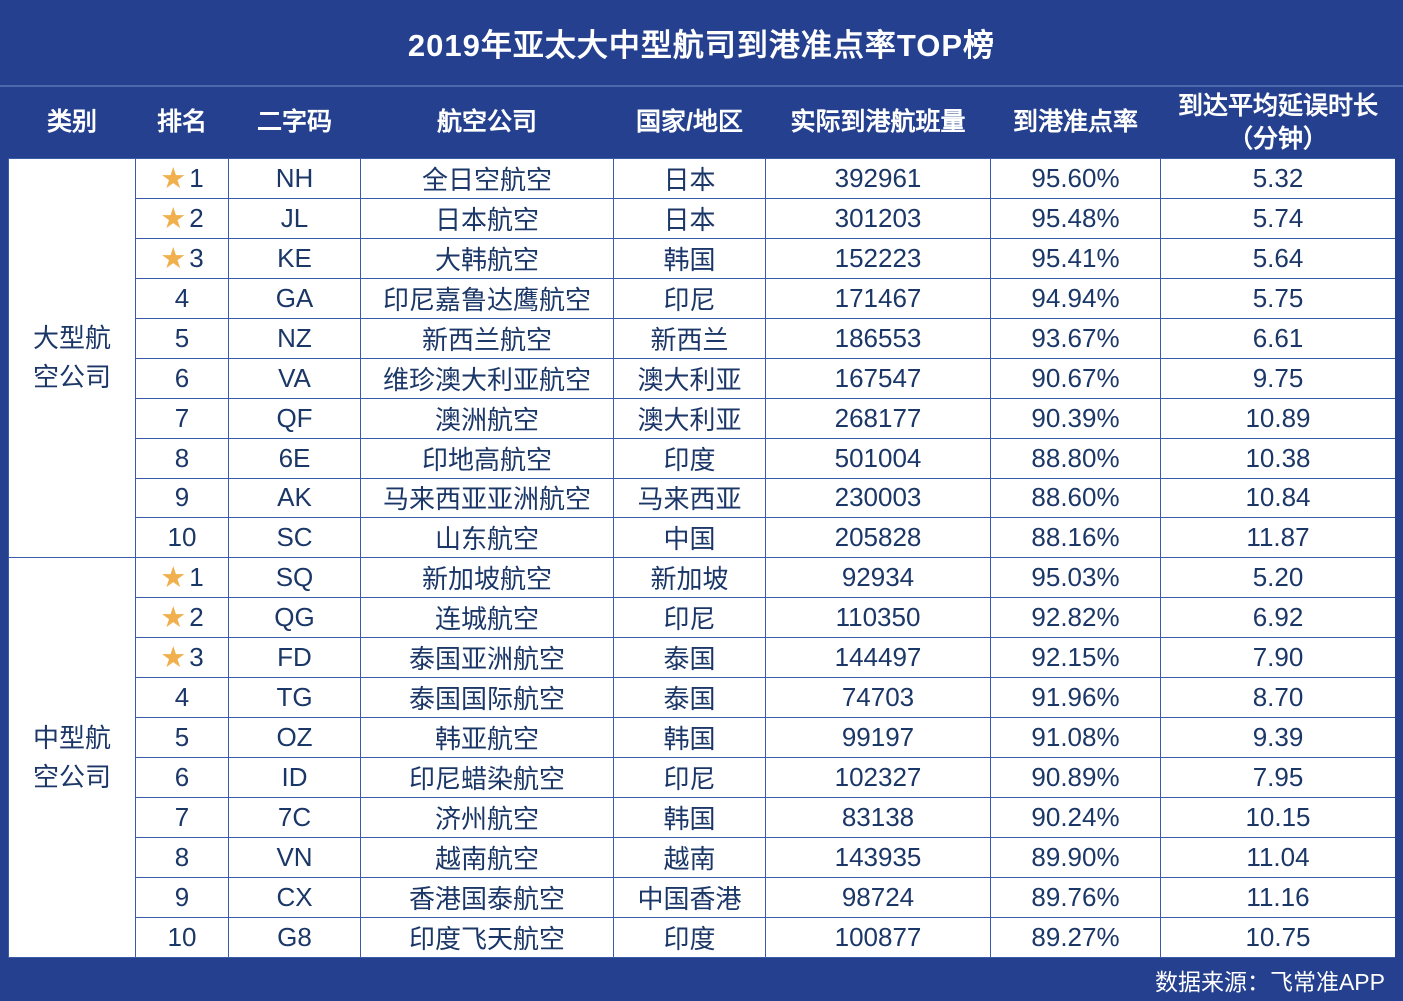 Image resolution: width=1403 pixels, height=1001 pixels. I want to click on delay-cell: 11.16, so click(1277, 897).